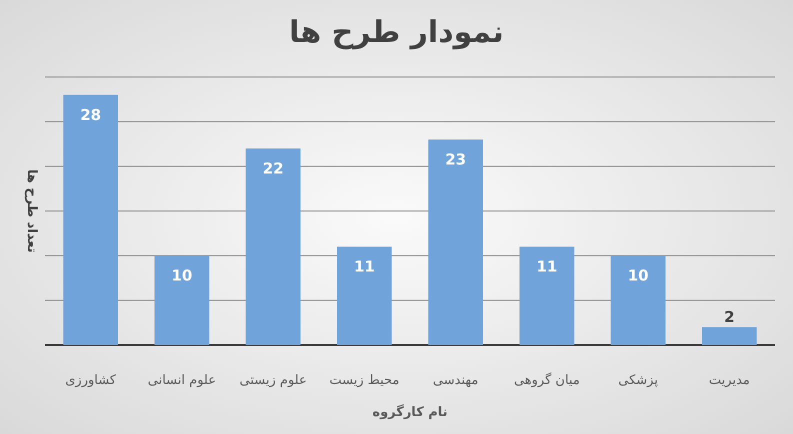  What do you see at coordinates (364, 380) in the screenshot?
I see `x-tick-label: محیط زیست` at bounding box center [364, 380].